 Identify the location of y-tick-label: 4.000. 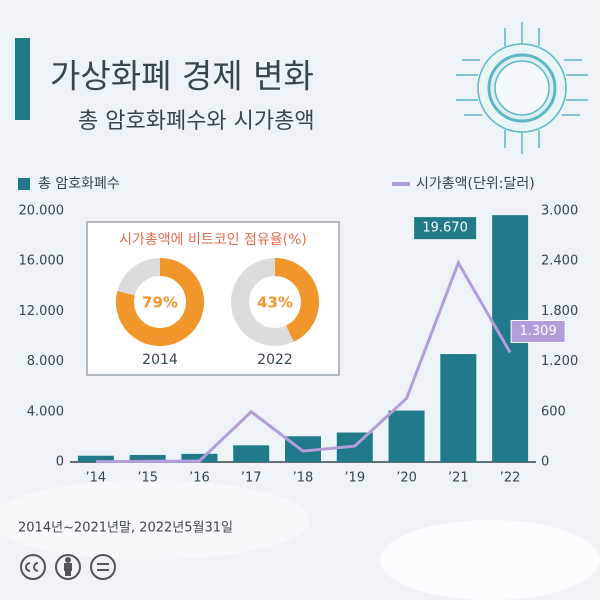
(45, 411).